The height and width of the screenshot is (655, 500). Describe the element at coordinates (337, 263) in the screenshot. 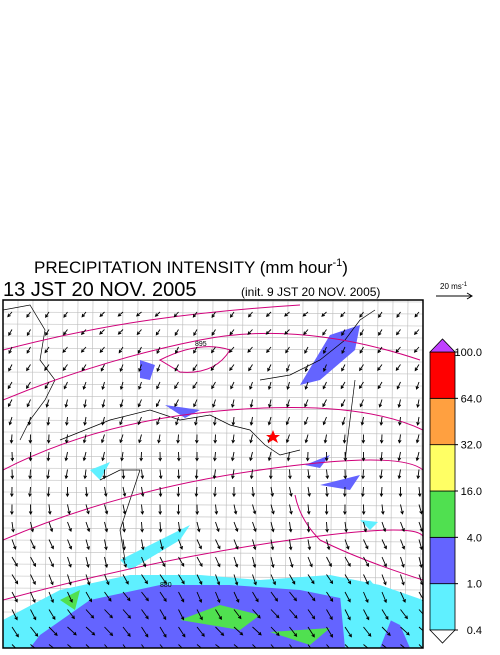

I see `title-sup: -1` at that location.